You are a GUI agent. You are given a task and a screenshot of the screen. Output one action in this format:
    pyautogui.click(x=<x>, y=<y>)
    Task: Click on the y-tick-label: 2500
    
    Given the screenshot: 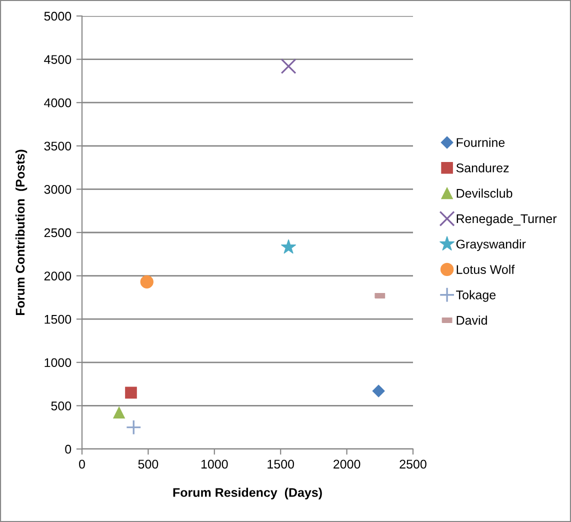 What is the action you would take?
    pyautogui.click(x=58, y=233)
    